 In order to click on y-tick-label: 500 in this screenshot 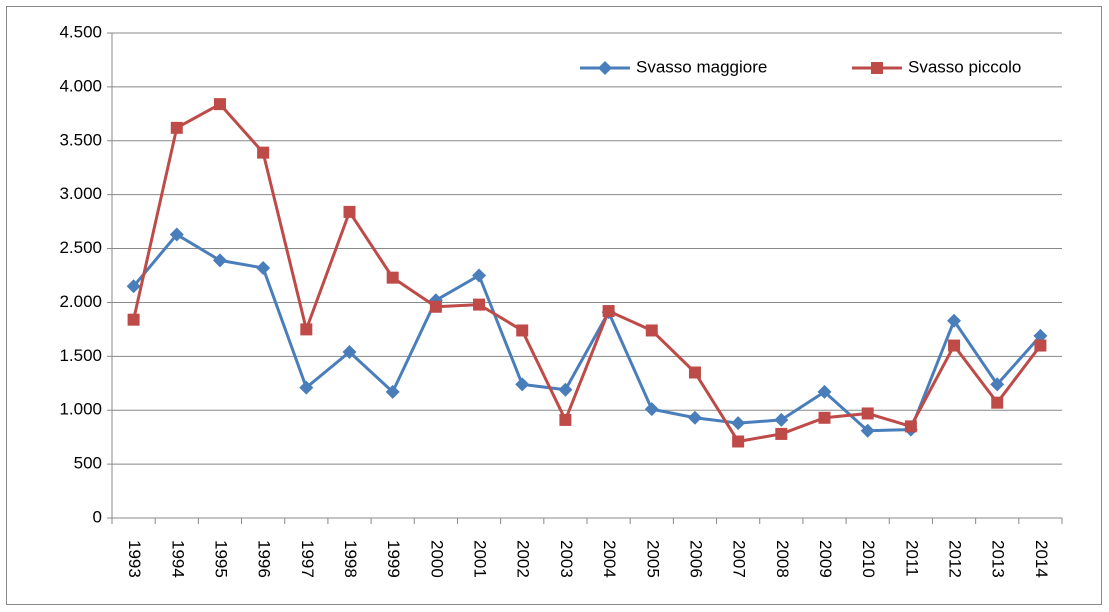, I will do `click(88, 463)`.